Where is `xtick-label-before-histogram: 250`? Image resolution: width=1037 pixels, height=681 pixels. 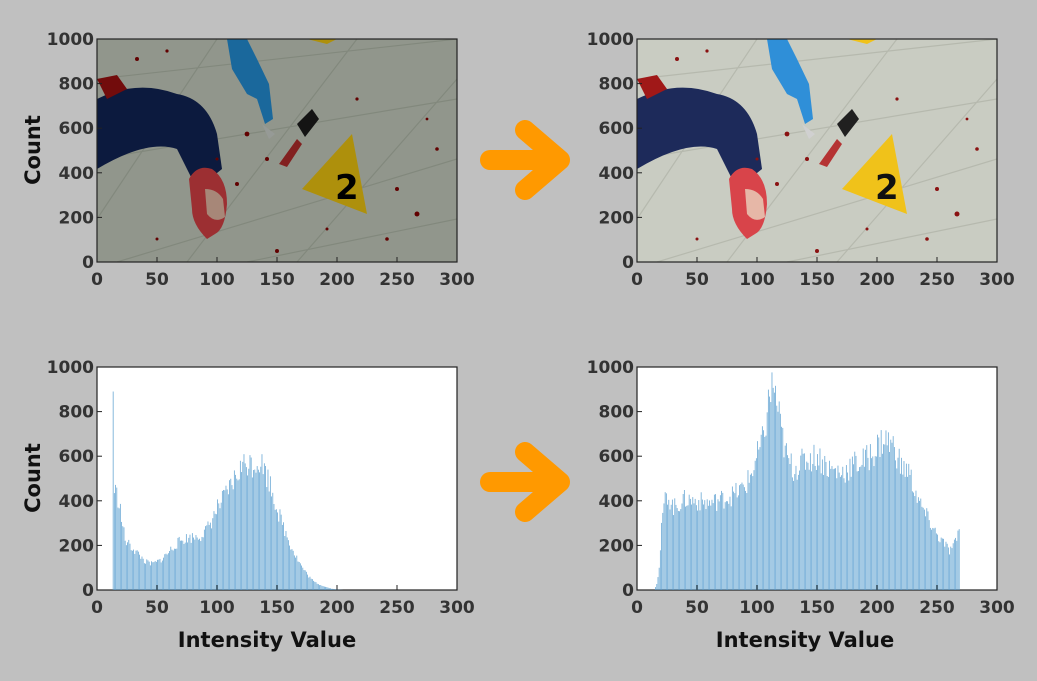
xtick-label-before-histogram: 250 is located at coordinates (397, 608).